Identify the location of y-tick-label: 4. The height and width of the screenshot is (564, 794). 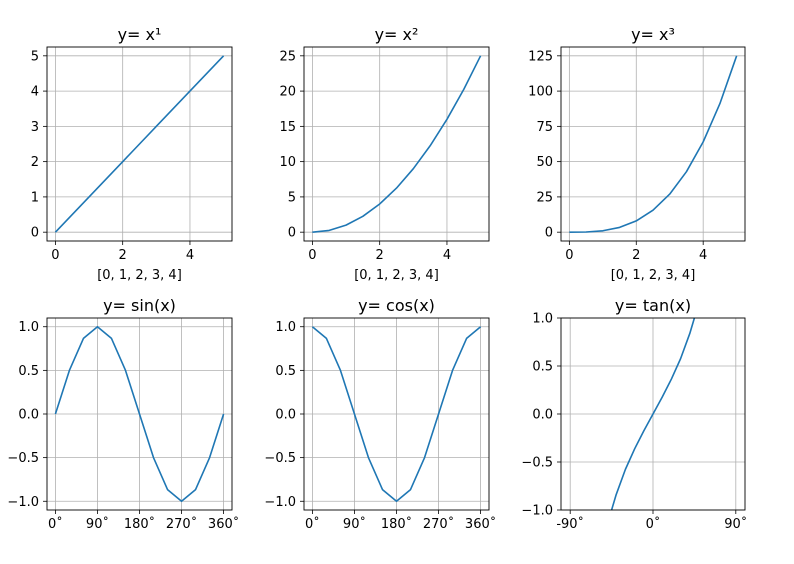
(35, 92).